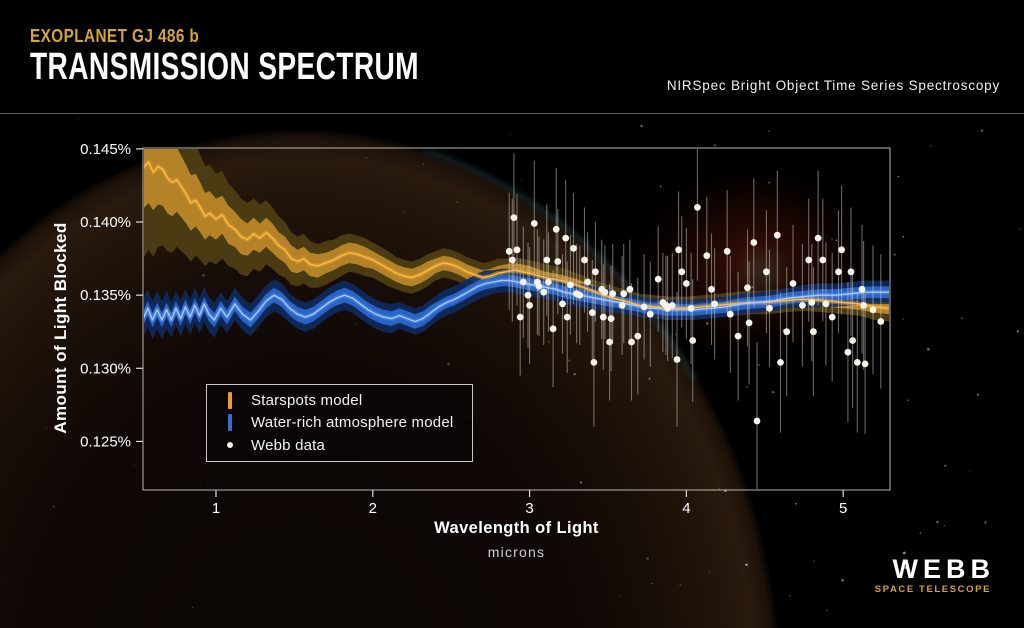 The height and width of the screenshot is (628, 1024). I want to click on y-tick-label: 0.145%, so click(105, 149).